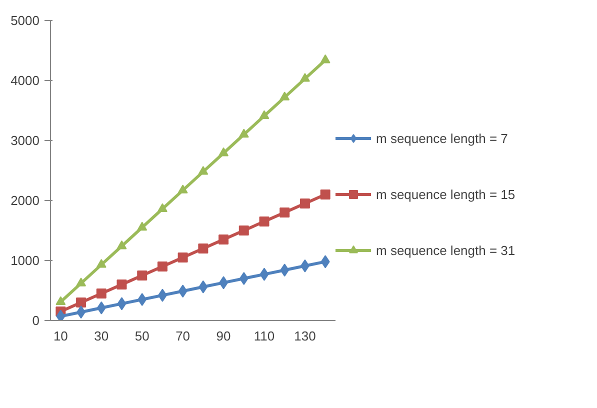 This screenshot has width=597, height=408. I want to click on legend-label: m sequence length = 31, so click(446, 250).